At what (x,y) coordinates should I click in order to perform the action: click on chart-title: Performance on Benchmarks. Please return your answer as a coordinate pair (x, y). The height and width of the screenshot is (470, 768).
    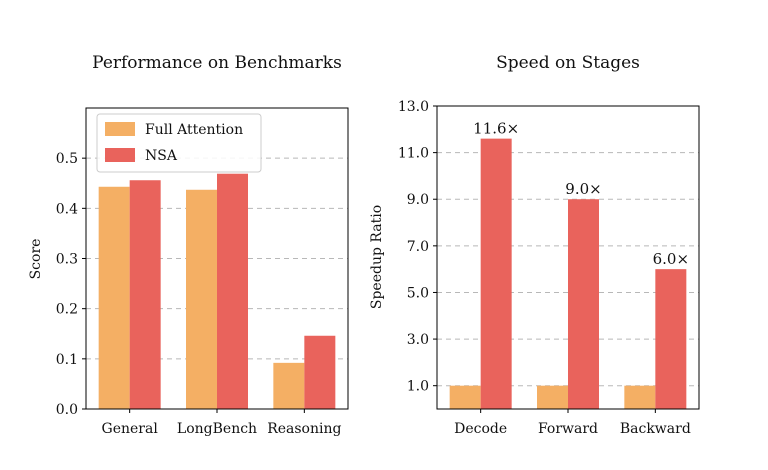
    Looking at the image, I should click on (217, 63).